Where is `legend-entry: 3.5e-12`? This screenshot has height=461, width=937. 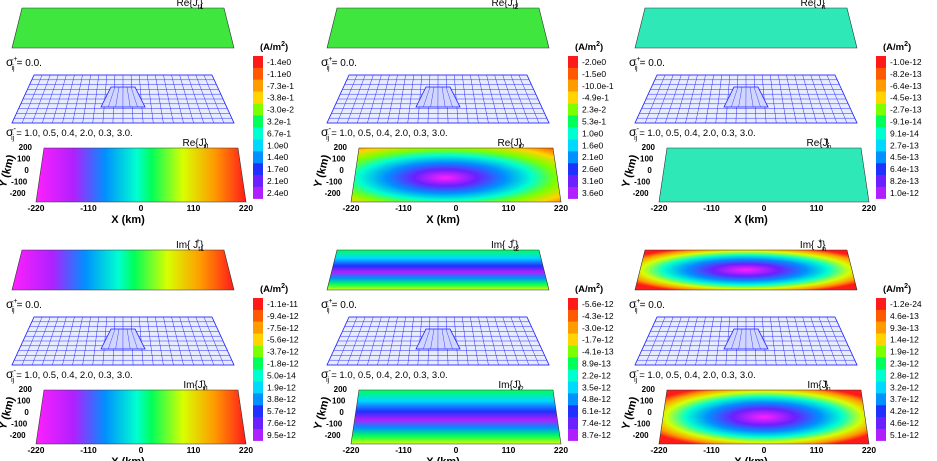 legend-entry: 3.5e-12 is located at coordinates (596, 387).